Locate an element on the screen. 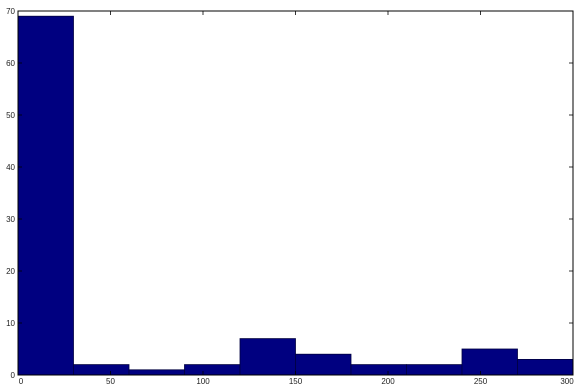 This screenshot has width=579, height=392. x-tick-label: 150 is located at coordinates (296, 381).